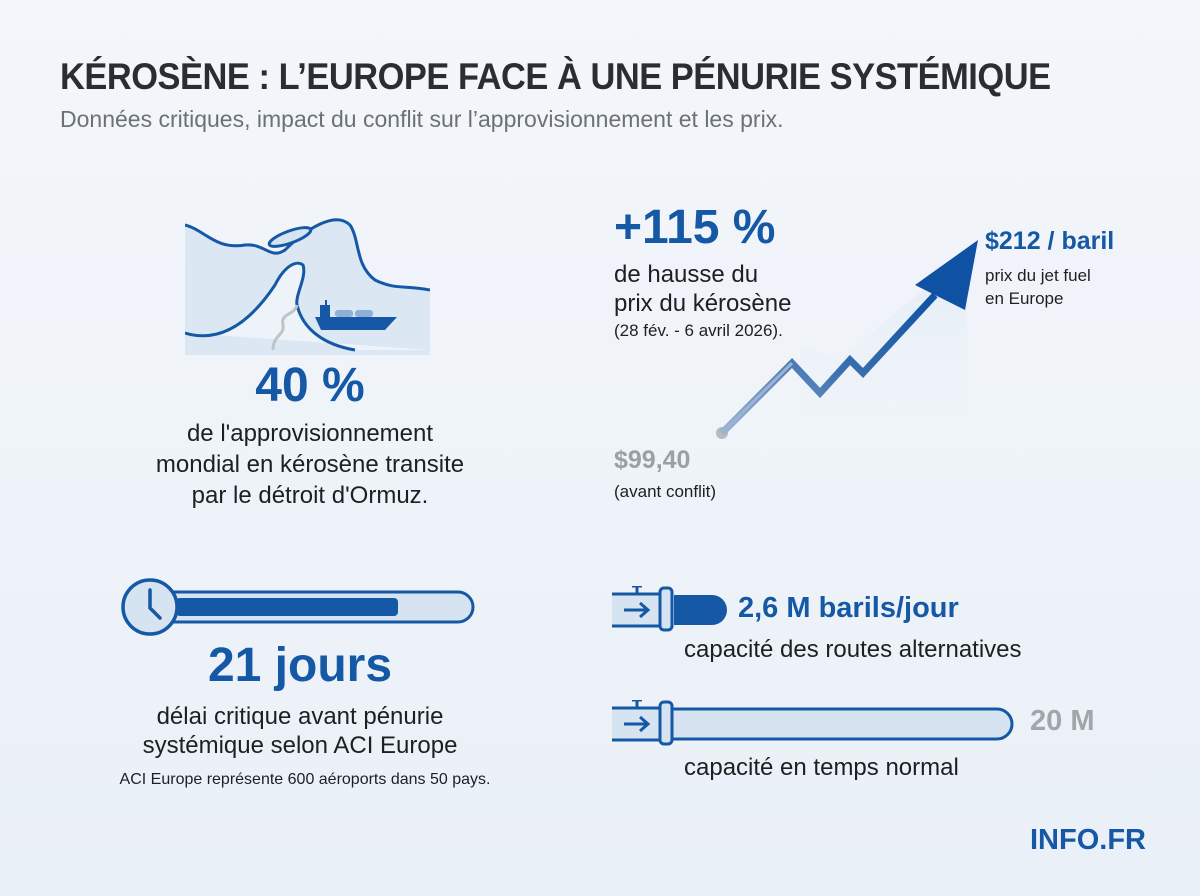  I want to click on normal-capacity-description: capacité en temps normal, so click(821, 767).